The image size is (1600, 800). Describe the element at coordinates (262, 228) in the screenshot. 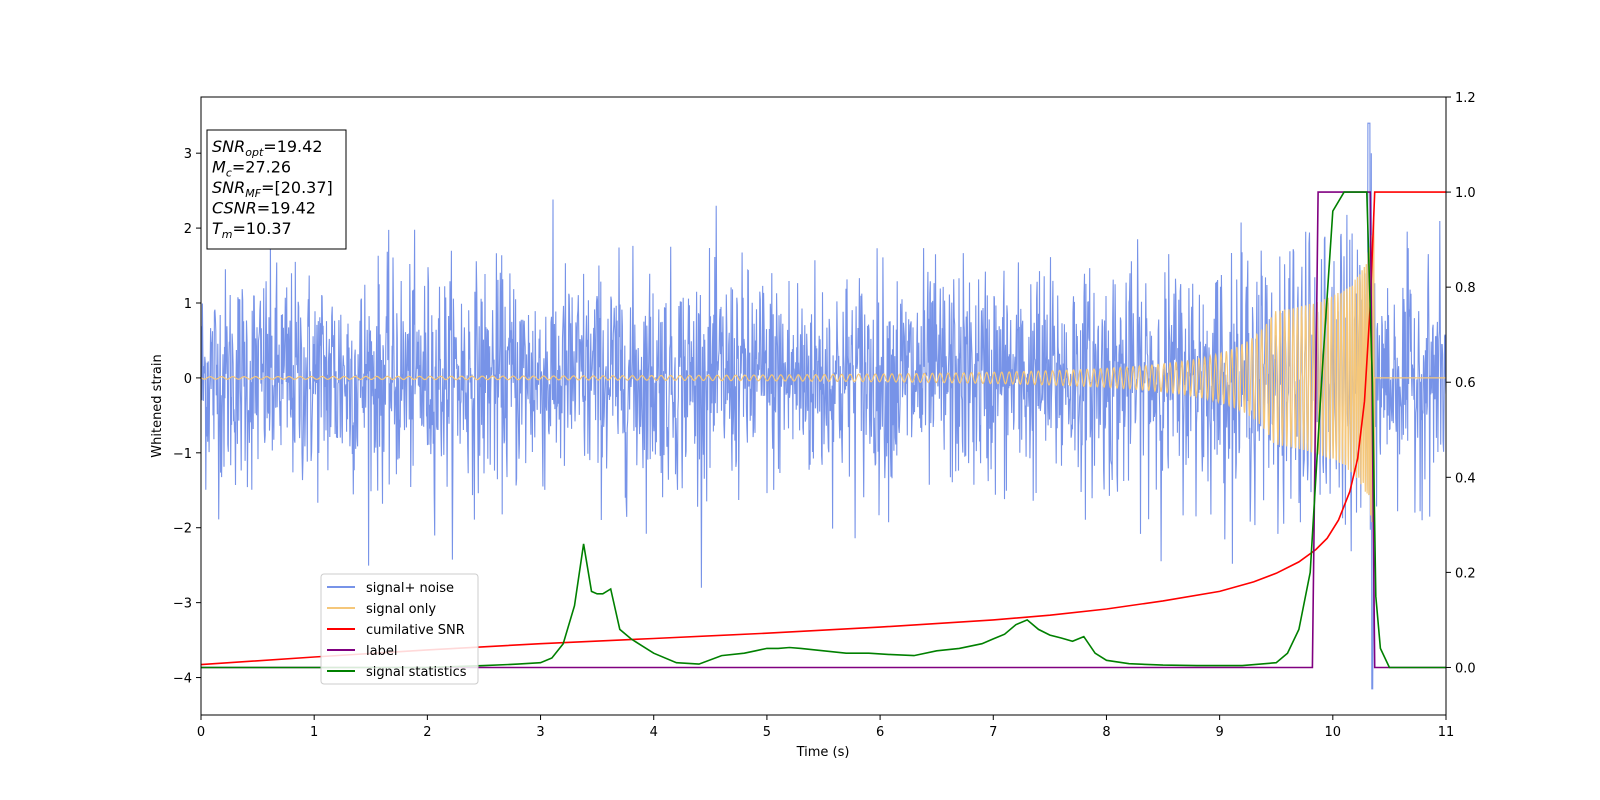

I see `info-value: =10.37` at that location.